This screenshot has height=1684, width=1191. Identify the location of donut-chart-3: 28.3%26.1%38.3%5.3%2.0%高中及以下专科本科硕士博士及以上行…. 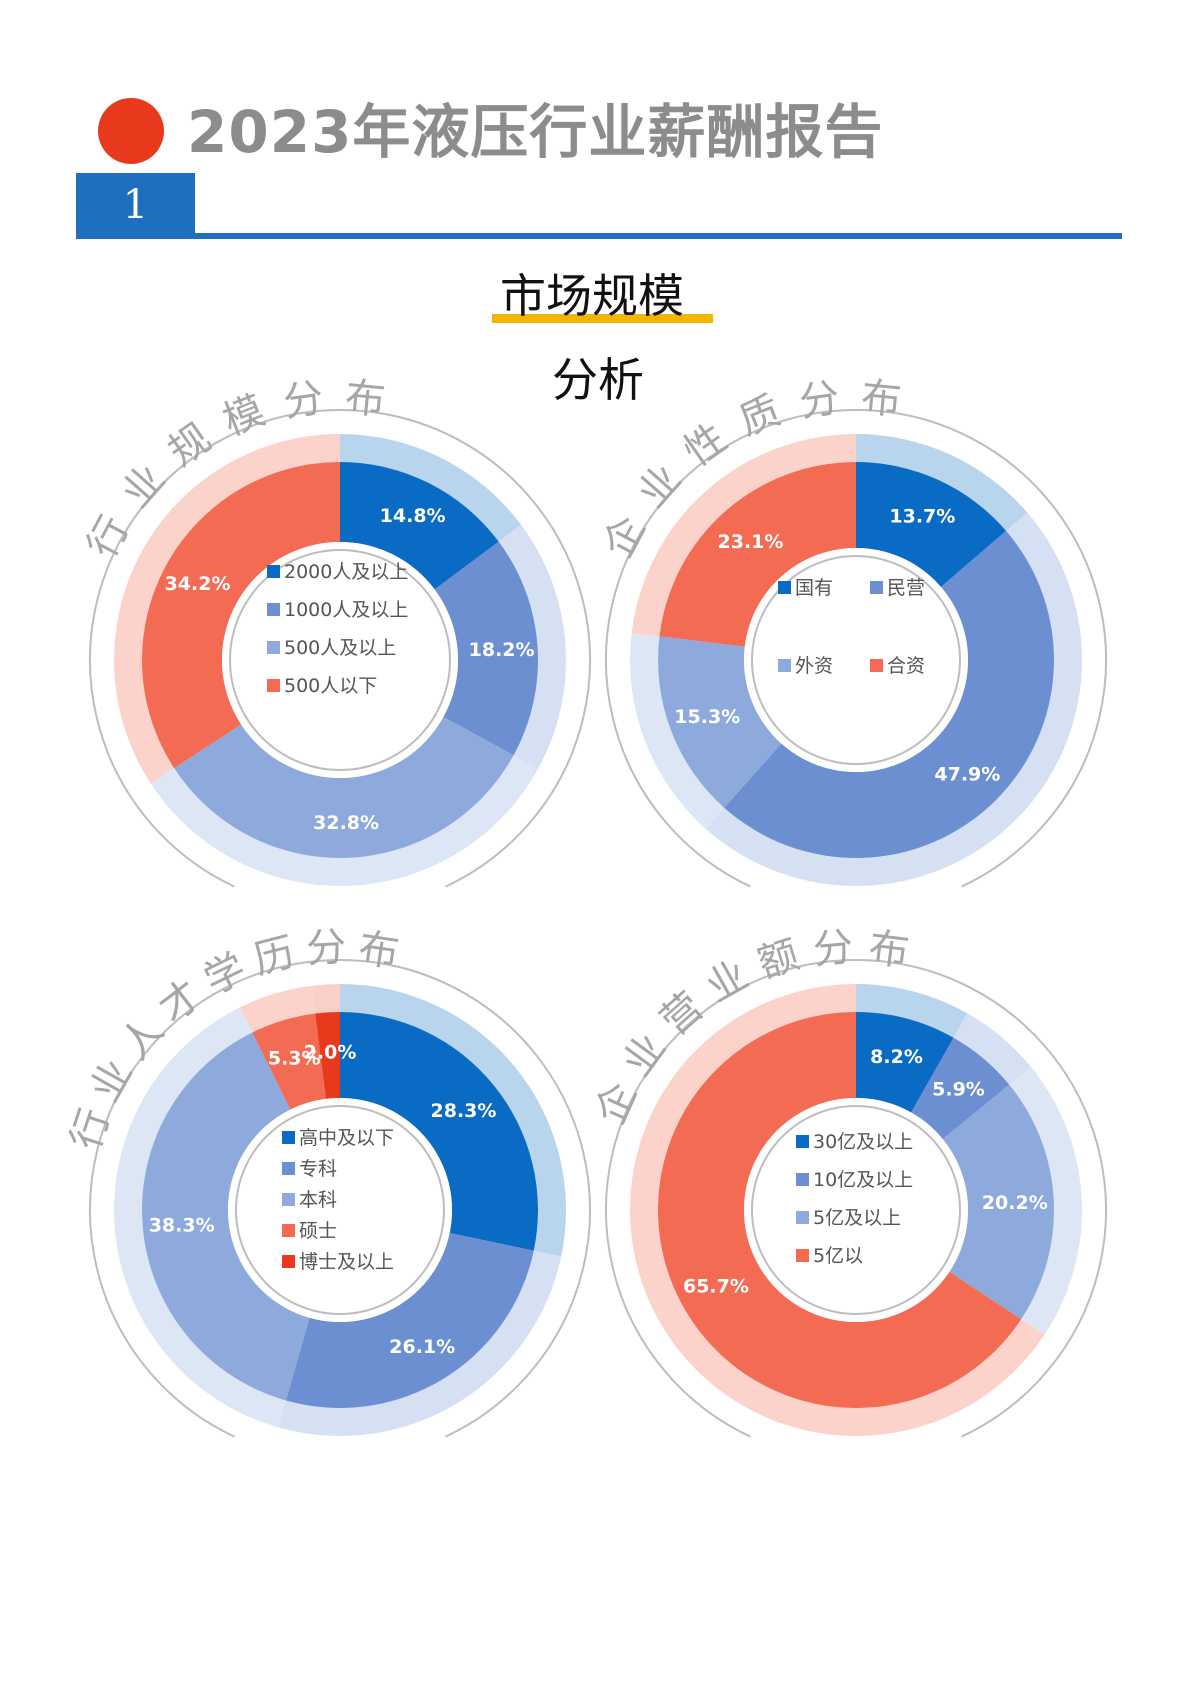
(327, 1181).